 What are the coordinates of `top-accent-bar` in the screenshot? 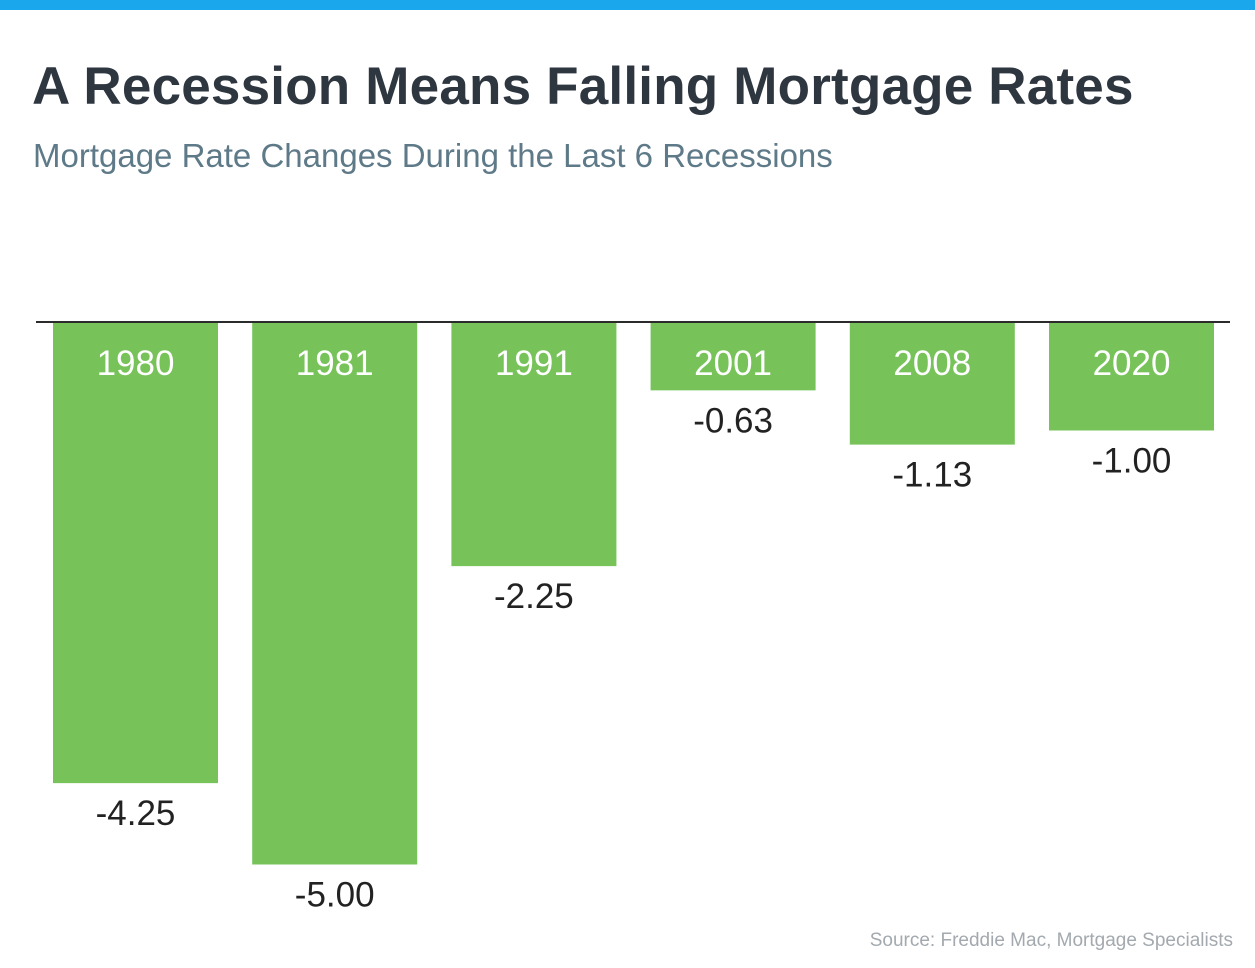 It's located at (627, 5).